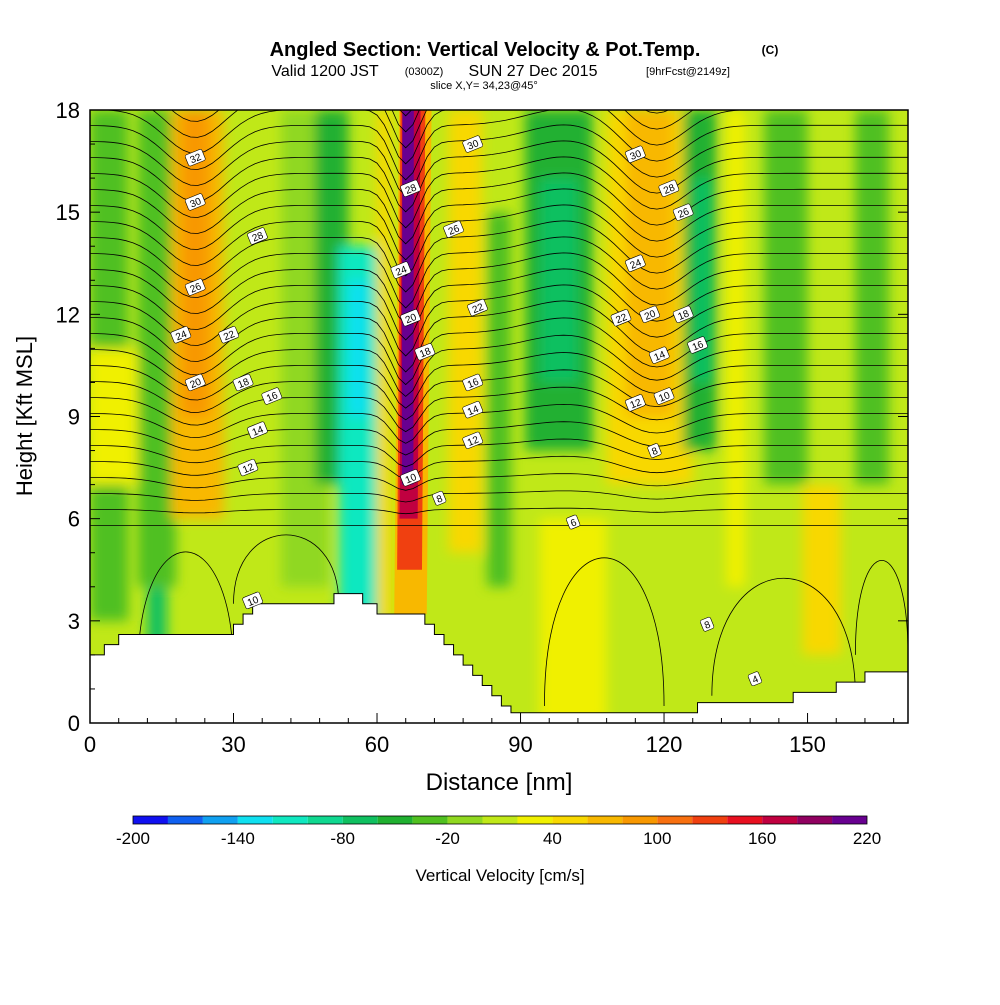 Image resolution: width=1000 pixels, height=1005 pixels. I want to click on isotherm-label: 24, so click(401, 270).